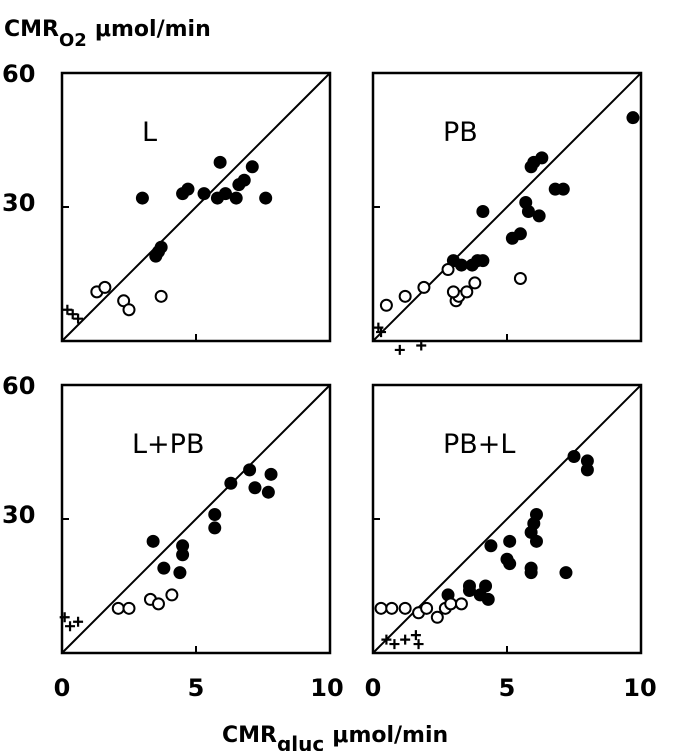 This screenshot has width=674, height=751. Describe the element at coordinates (326, 688) in the screenshot. I see `x-tick-label-10-left: 10` at that location.